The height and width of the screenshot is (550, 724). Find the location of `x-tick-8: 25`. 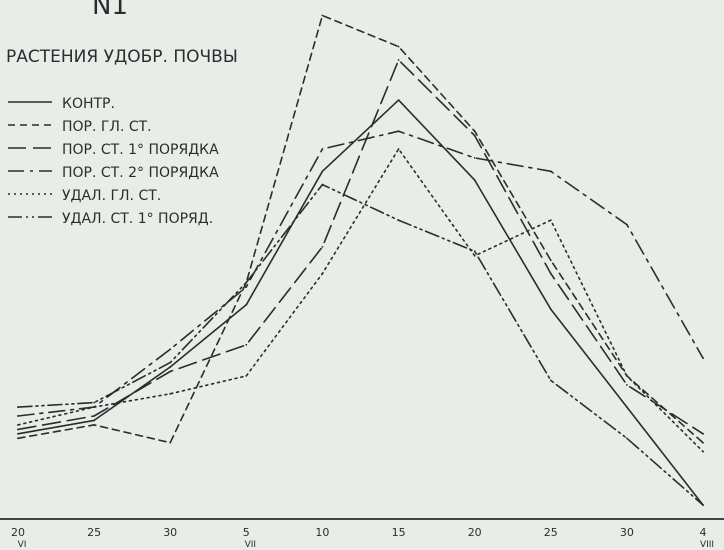

x-tick-8: 25 is located at coordinates (551, 532).